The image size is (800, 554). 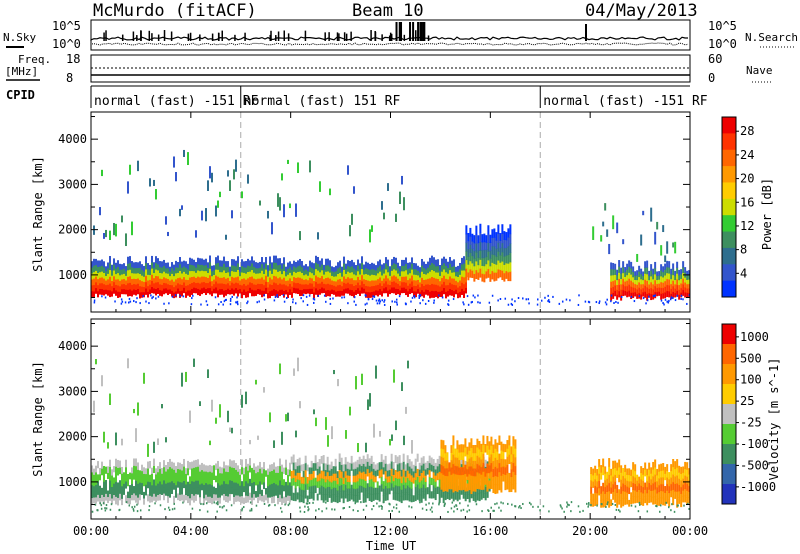 What do you see at coordinates (390, 531) in the screenshot?
I see `x-tick-label: 12:00` at bounding box center [390, 531].